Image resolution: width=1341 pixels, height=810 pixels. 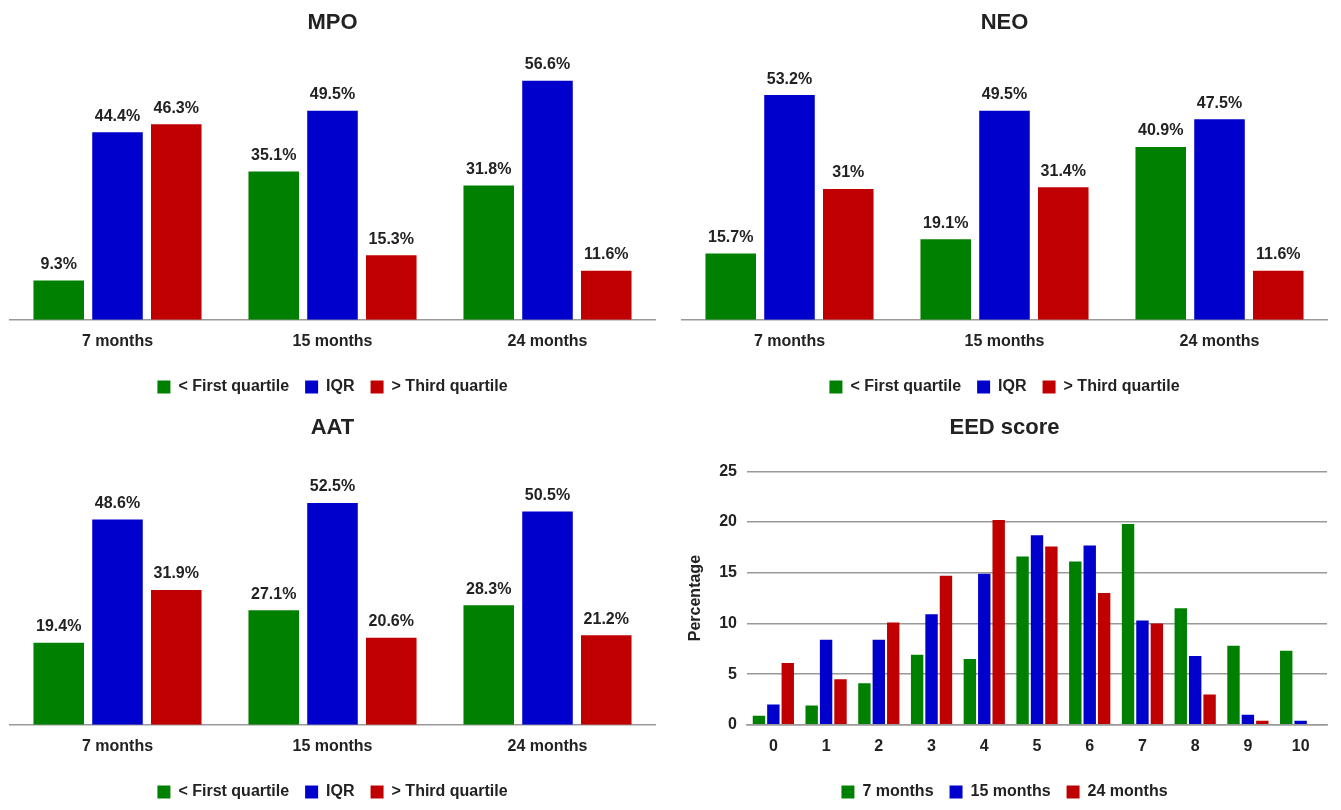 What do you see at coordinates (728, 470) in the screenshot?
I see `y-tick-label: 25` at bounding box center [728, 470].